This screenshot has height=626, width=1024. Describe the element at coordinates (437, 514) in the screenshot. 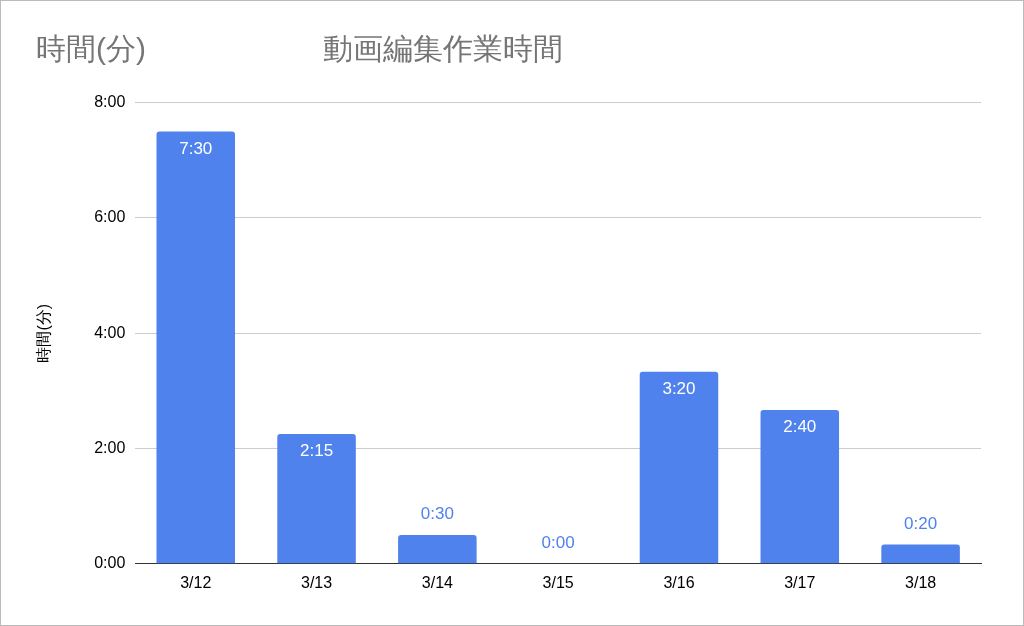

I see `data-label: 0:30` at that location.